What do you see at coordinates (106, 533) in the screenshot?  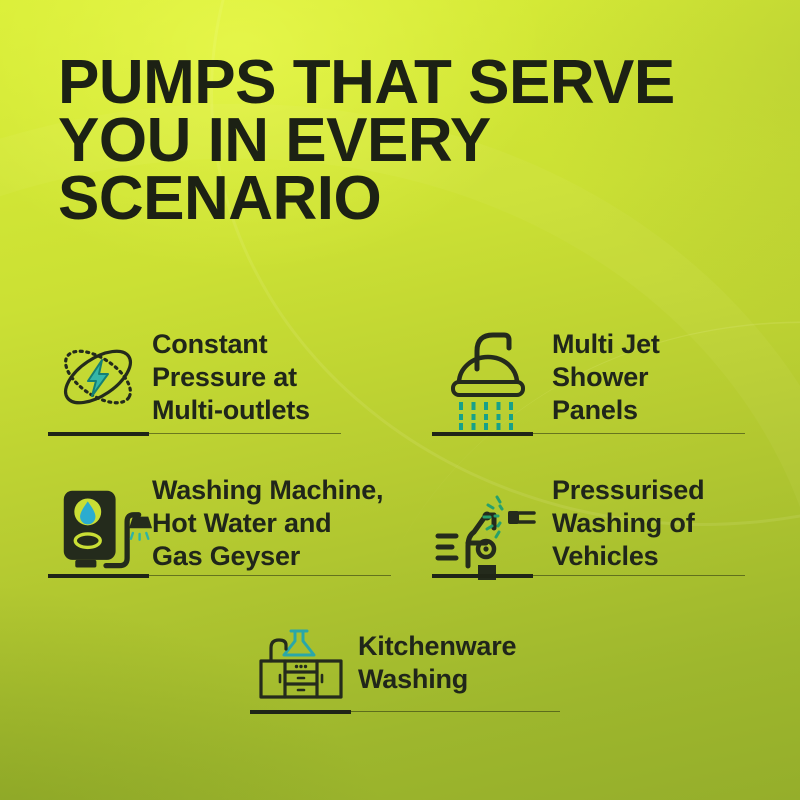 I see `gas-geyser-icon` at bounding box center [106, 533].